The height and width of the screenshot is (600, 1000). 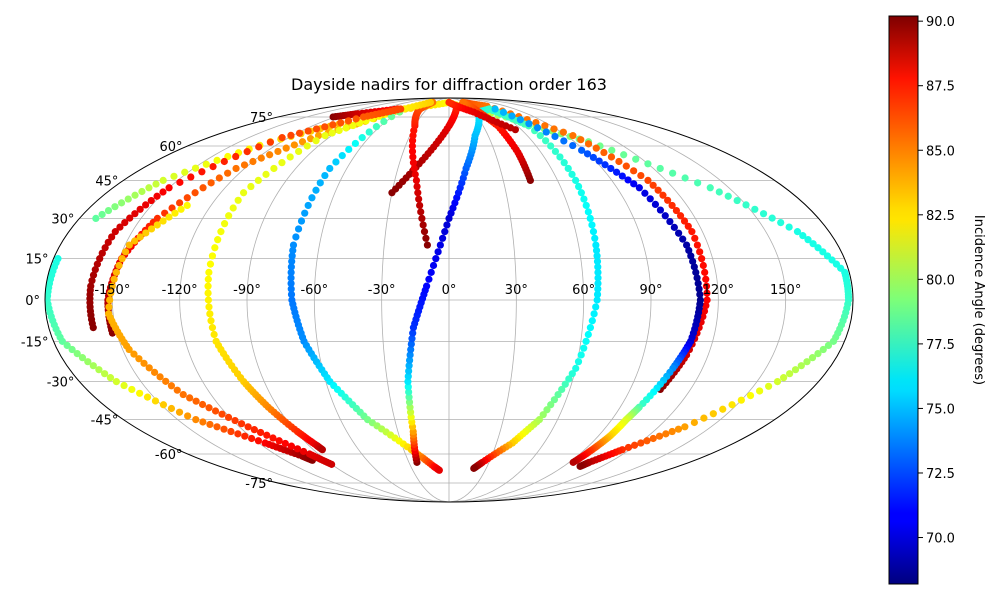 I want to click on y-tick-label: -15°, so click(x=35, y=342).